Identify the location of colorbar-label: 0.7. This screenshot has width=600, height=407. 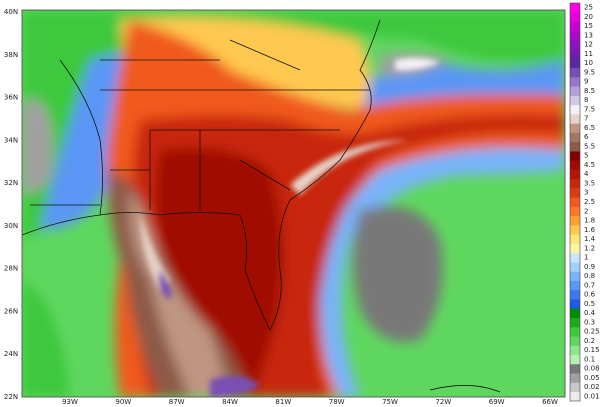
(589, 285).